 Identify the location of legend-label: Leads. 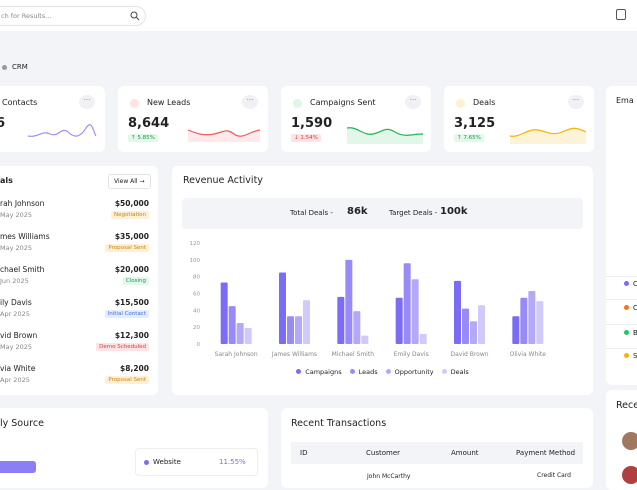
(368, 372).